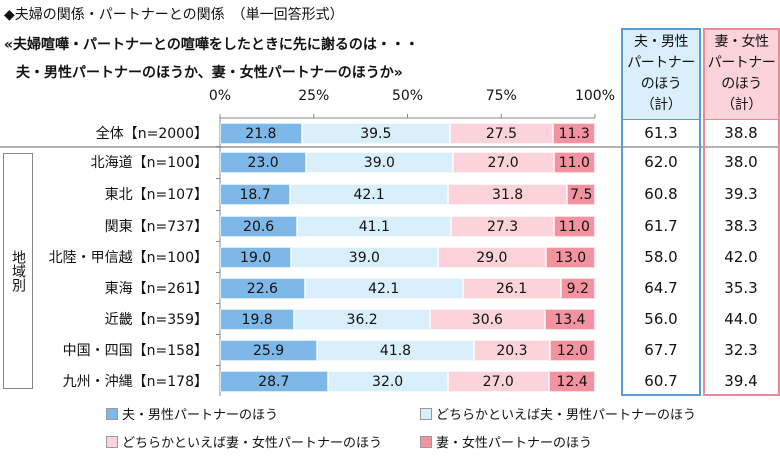 The height and width of the screenshot is (458, 780). Describe the element at coordinates (511, 288) in the screenshot. I see `bar-segment: 26.1` at that location.